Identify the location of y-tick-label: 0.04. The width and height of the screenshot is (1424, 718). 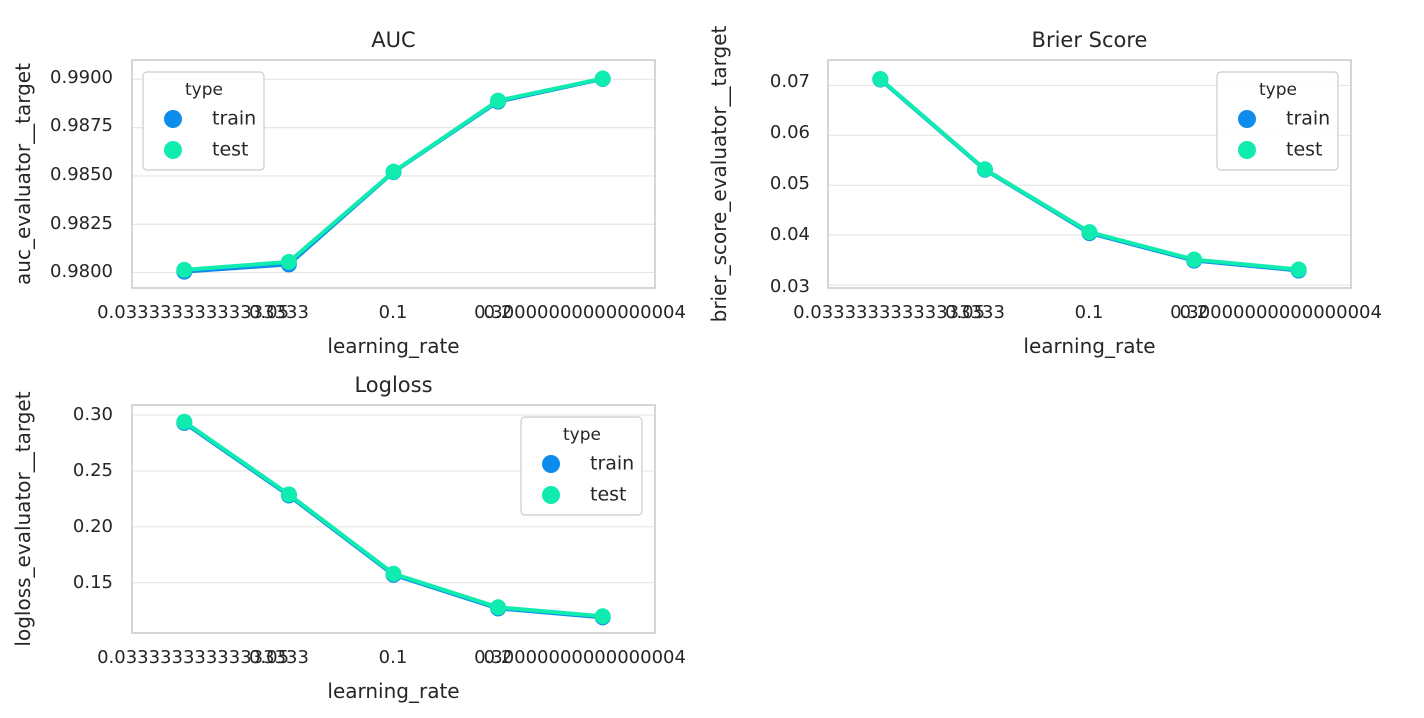
(790, 234).